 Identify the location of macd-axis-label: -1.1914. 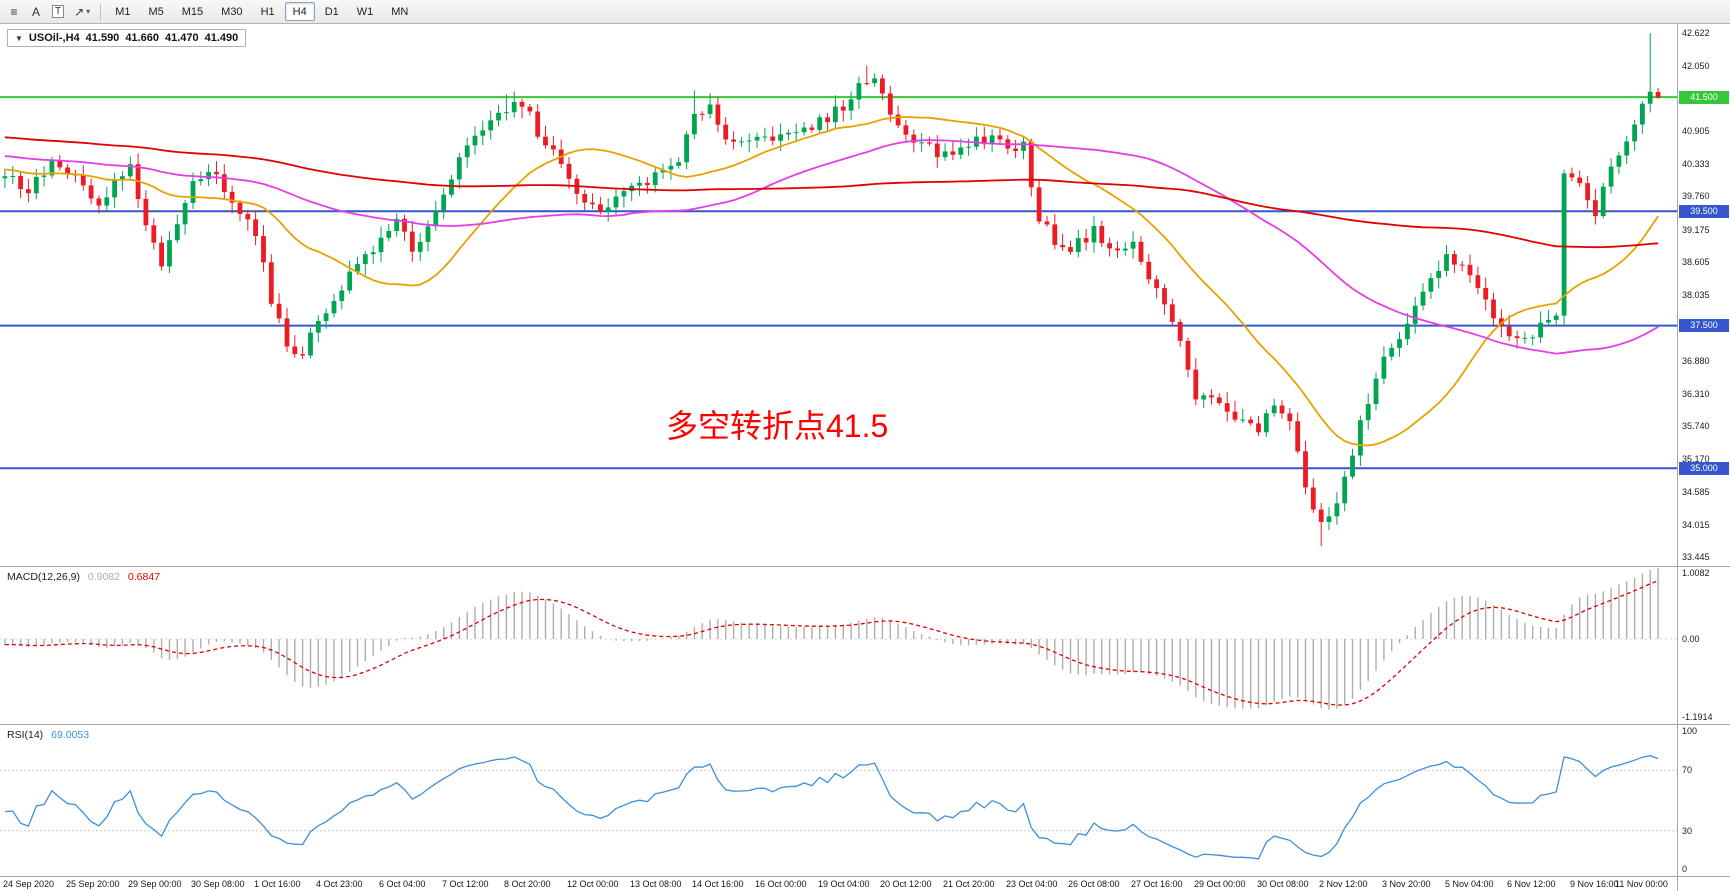
(1697, 717).